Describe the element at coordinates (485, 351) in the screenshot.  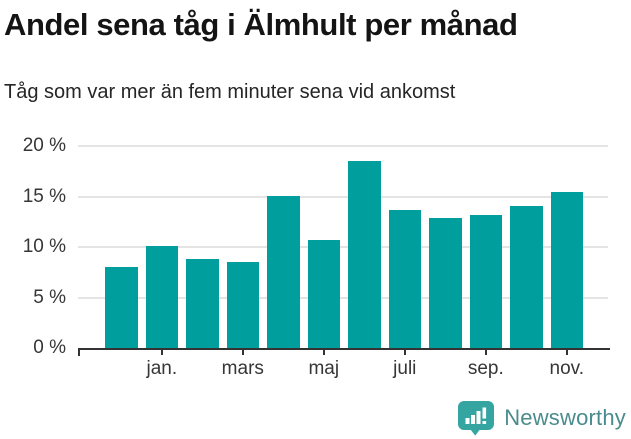
I see `x-tick-sep` at that location.